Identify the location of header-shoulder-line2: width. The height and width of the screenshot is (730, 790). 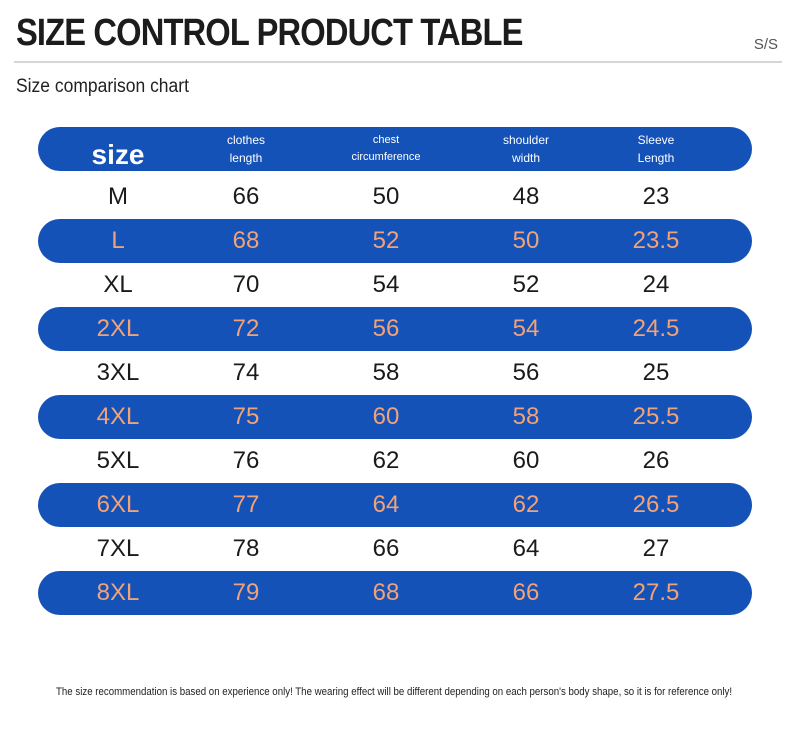
(525, 158).